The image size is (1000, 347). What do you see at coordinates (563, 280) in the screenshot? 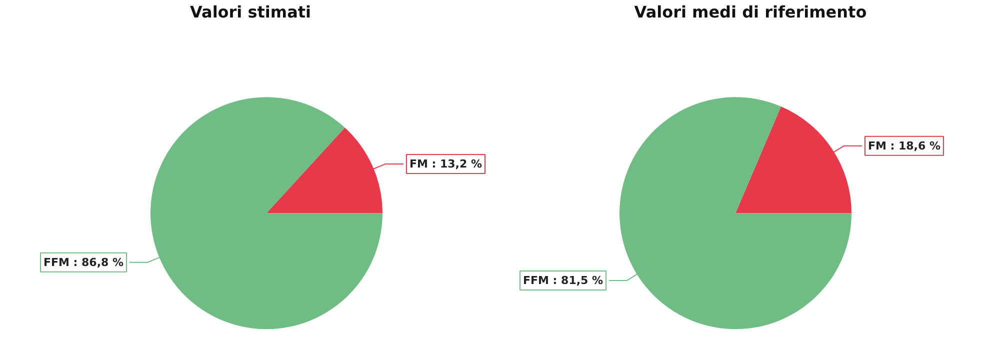
I see `slice-label: FFM : 81,5 %` at bounding box center [563, 280].